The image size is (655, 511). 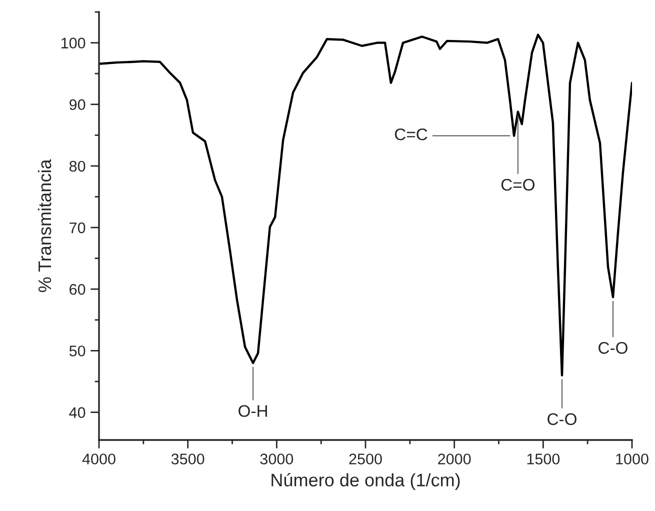 What do you see at coordinates (77, 412) in the screenshot?
I see `y-tick-label: 40` at bounding box center [77, 412].